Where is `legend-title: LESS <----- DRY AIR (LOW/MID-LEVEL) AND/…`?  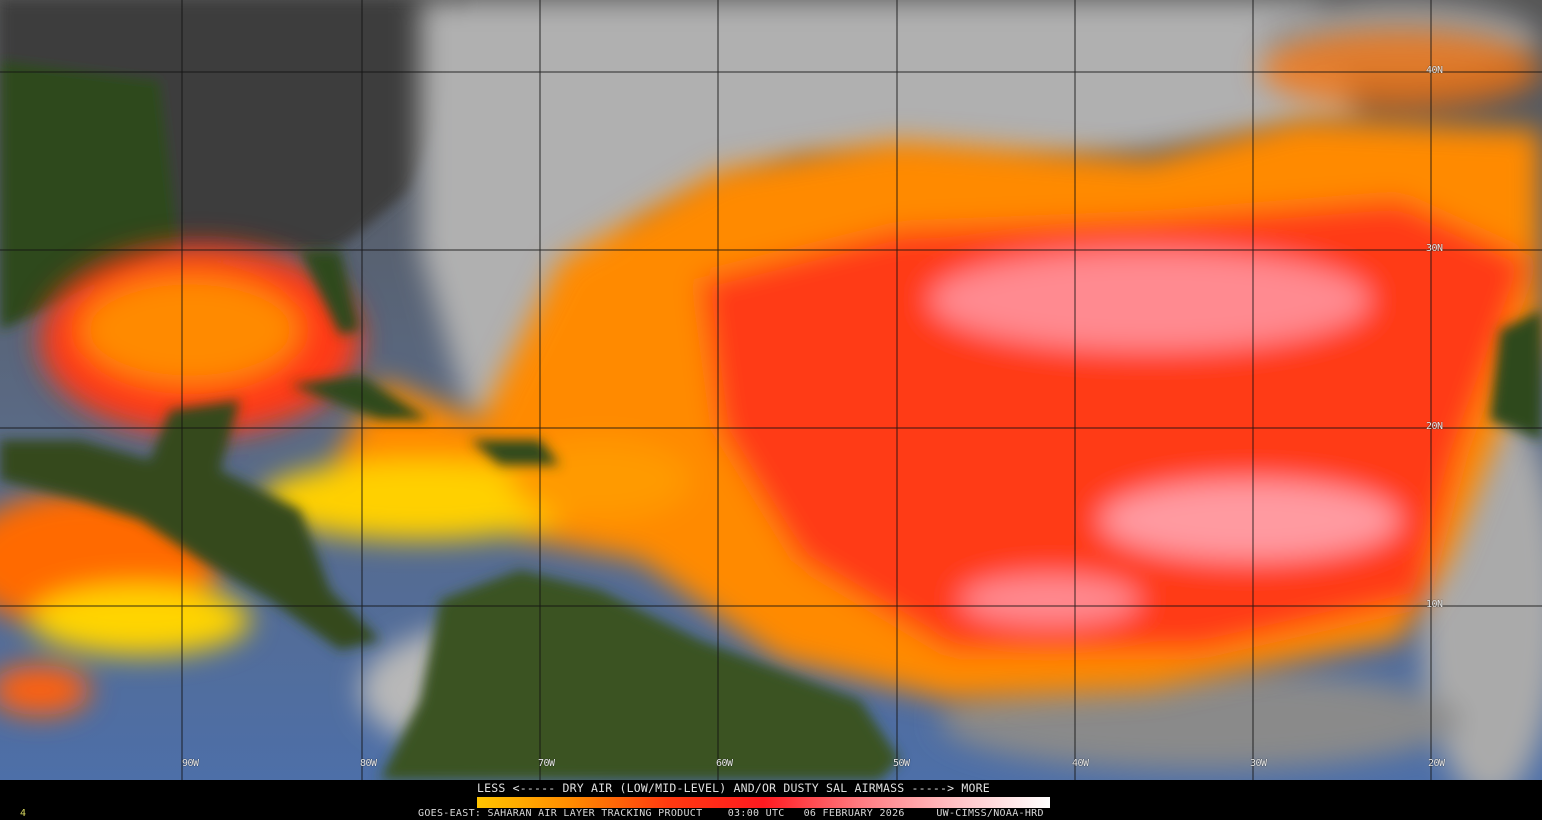 legend-title: LESS <----- DRY AIR (LOW/MID-LEVEL) AND/… is located at coordinates (733, 788).